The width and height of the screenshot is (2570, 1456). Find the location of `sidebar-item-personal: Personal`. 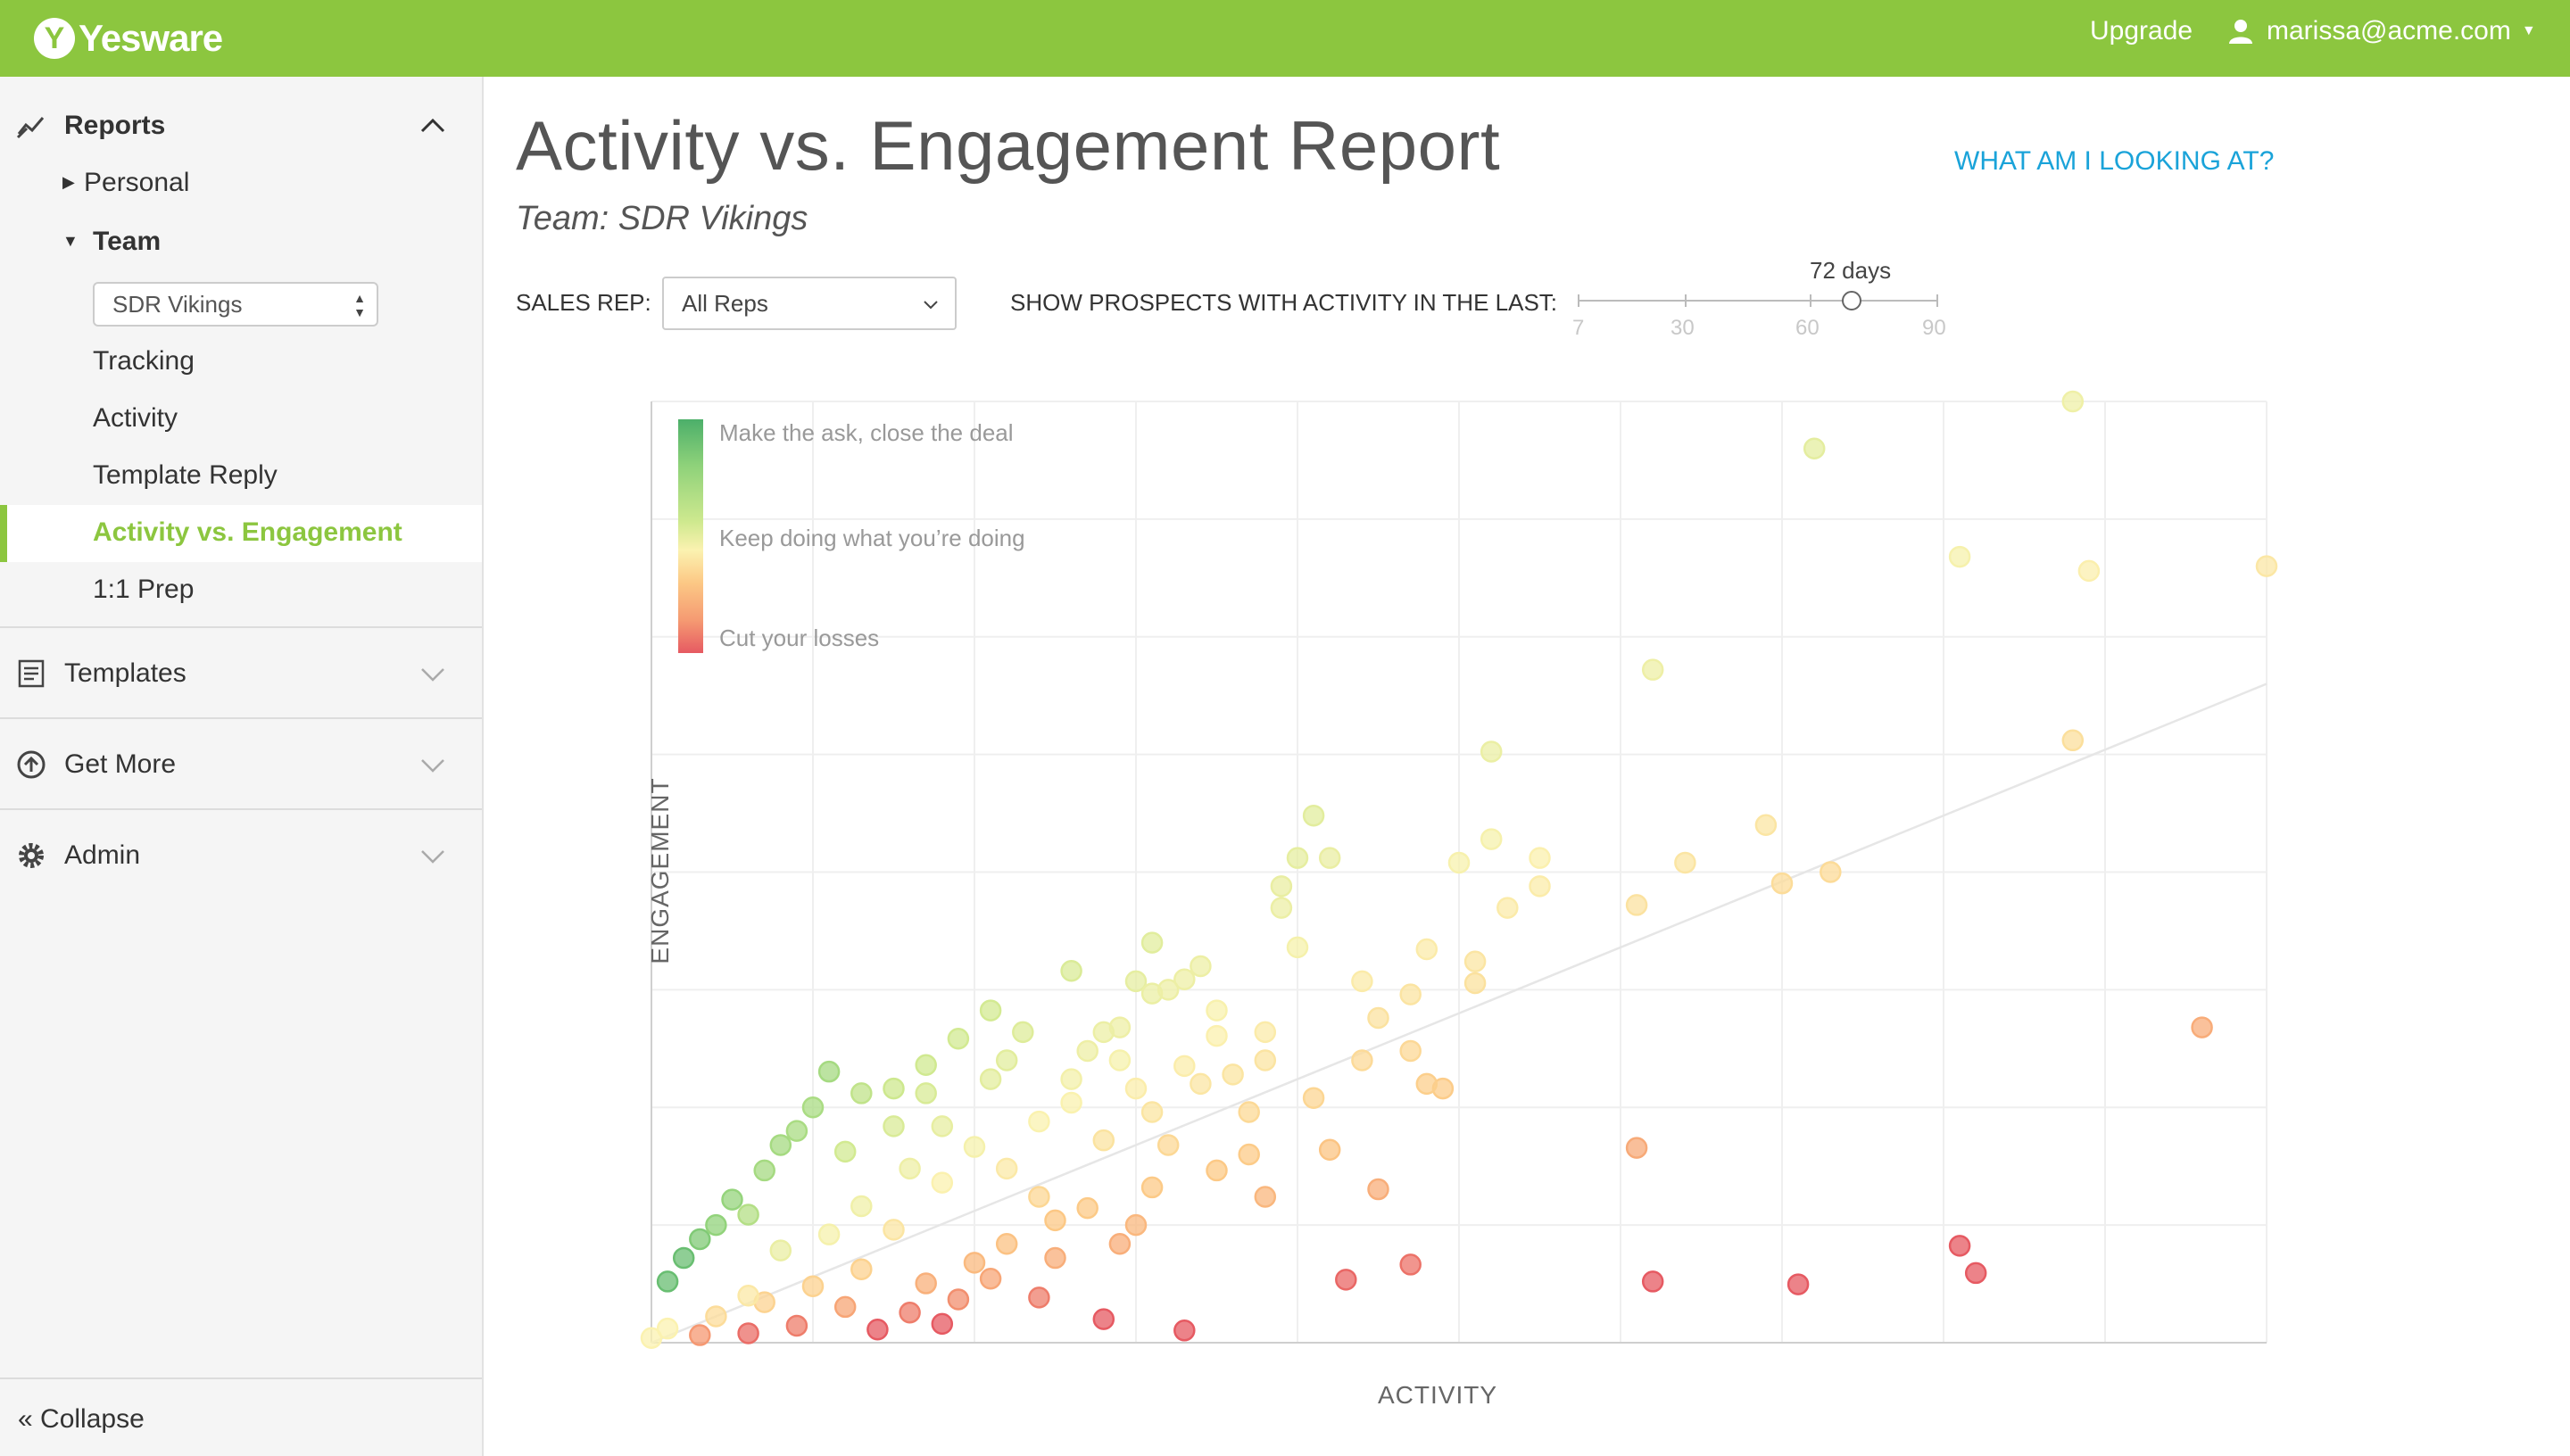

sidebar-item-personal: Personal is located at coordinates (137, 182).